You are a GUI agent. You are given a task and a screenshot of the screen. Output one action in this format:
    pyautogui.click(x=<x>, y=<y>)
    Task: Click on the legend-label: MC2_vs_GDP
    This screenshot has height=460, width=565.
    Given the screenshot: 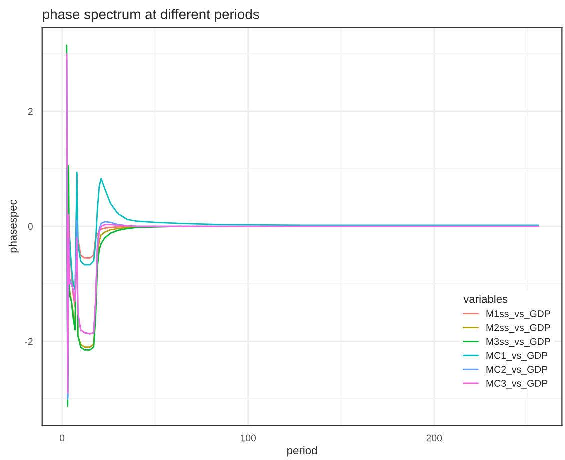 What is the action you would take?
    pyautogui.click(x=517, y=370)
    